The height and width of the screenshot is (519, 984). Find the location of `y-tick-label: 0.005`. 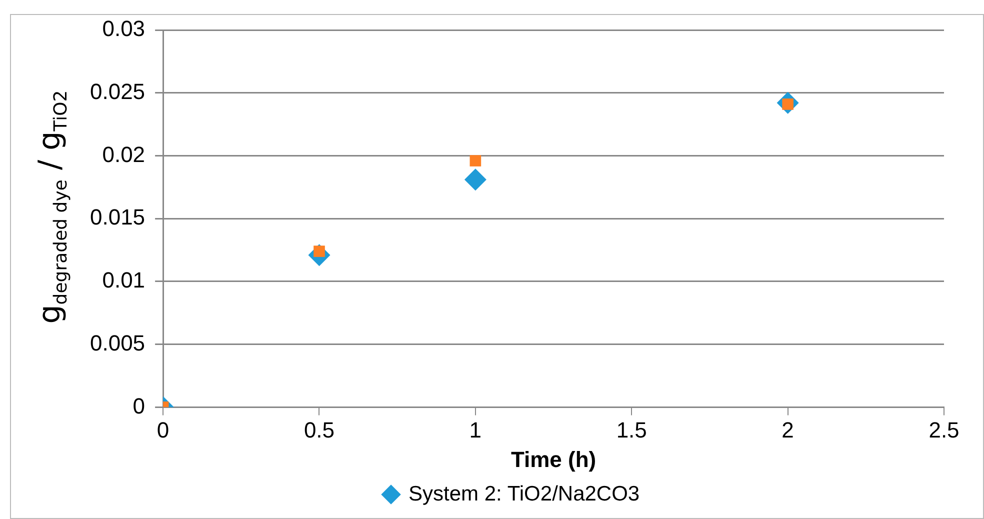

y-tick-label: 0.005 is located at coordinates (118, 343).